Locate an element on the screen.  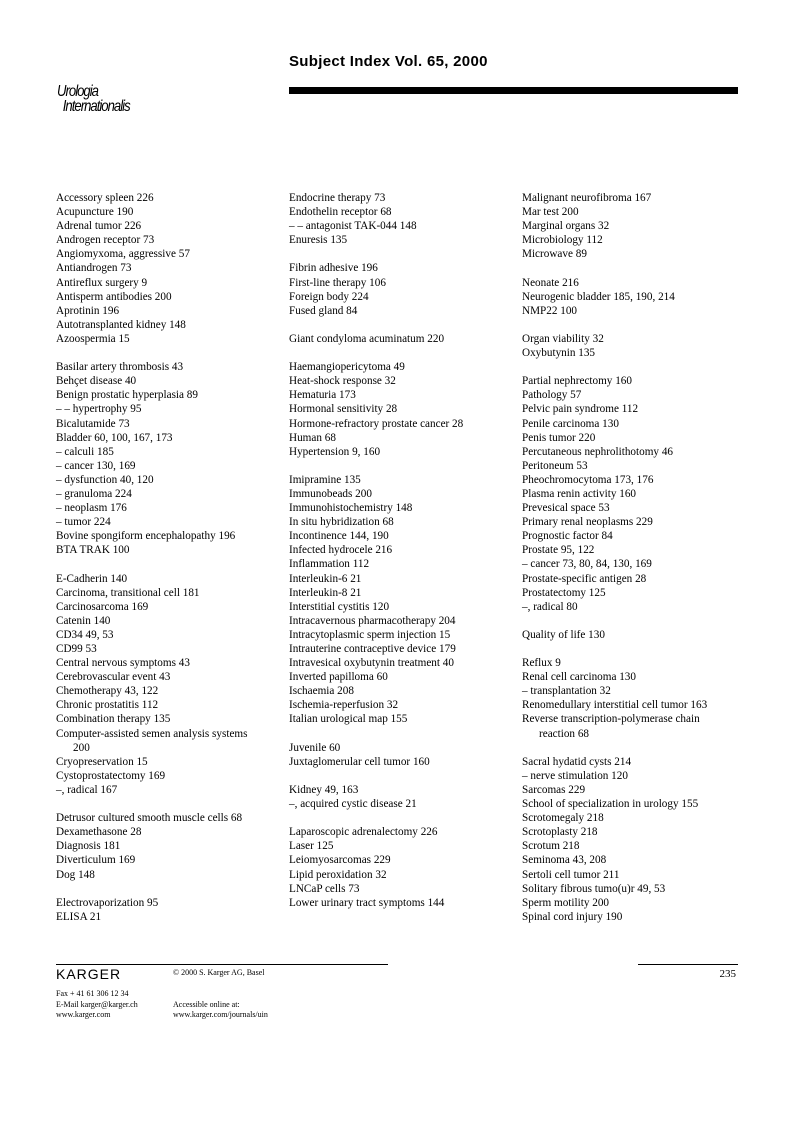
website-link: www.karger.com is located at coordinates (83, 1014).